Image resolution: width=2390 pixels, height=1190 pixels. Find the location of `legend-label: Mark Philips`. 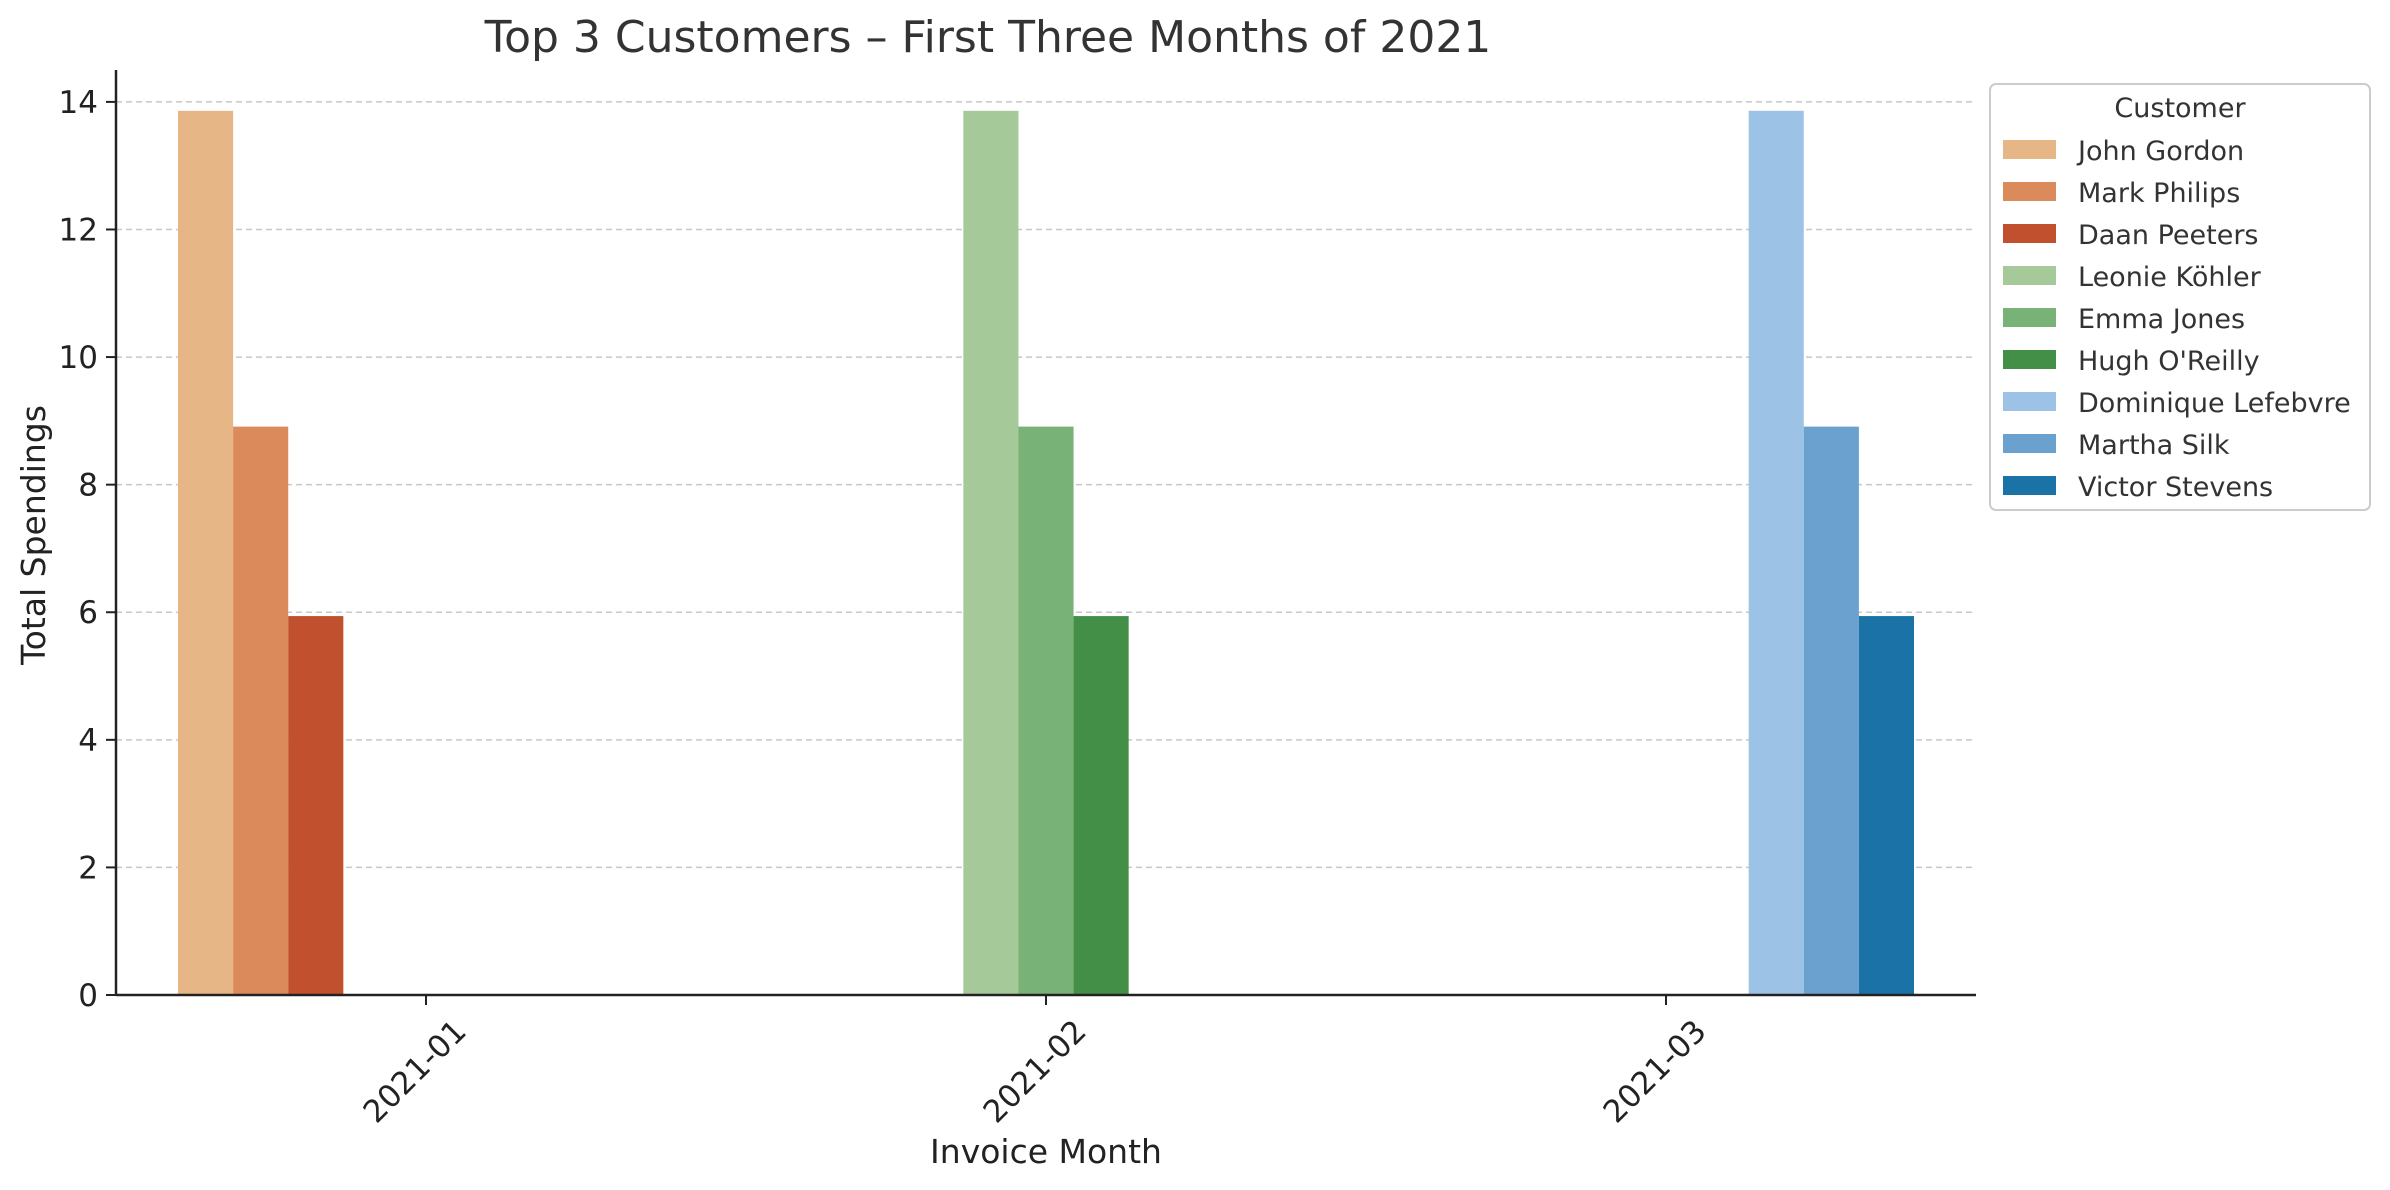

legend-label: Mark Philips is located at coordinates (2159, 193).